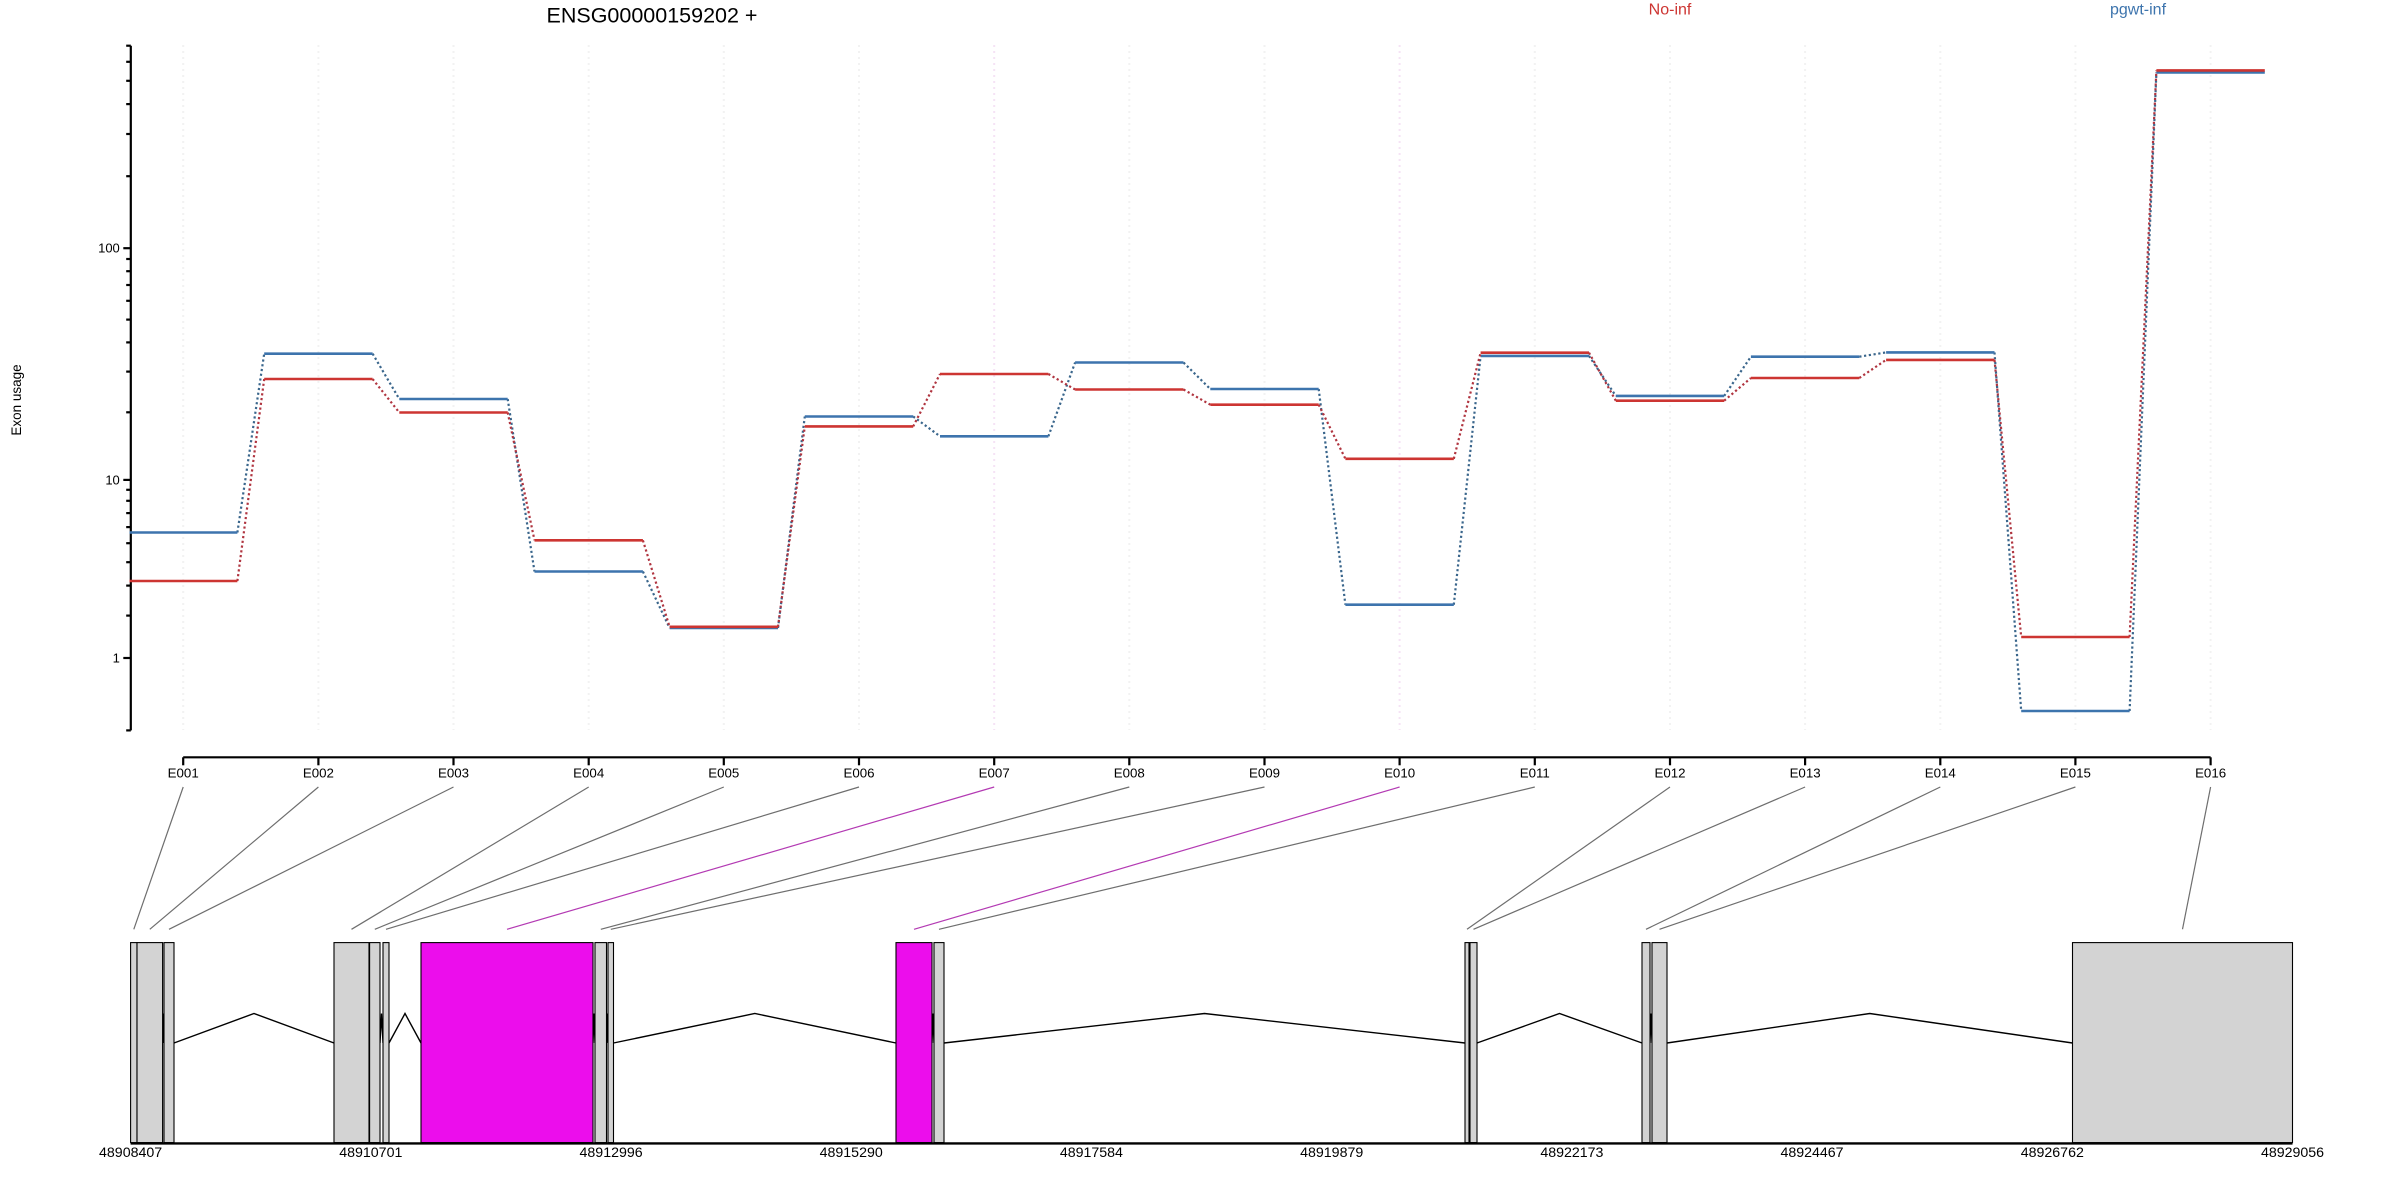 This screenshot has width=2400, height=1200. Describe the element at coordinates (851, 1153) in the screenshot. I see `svg-text: 48915290` at that location.